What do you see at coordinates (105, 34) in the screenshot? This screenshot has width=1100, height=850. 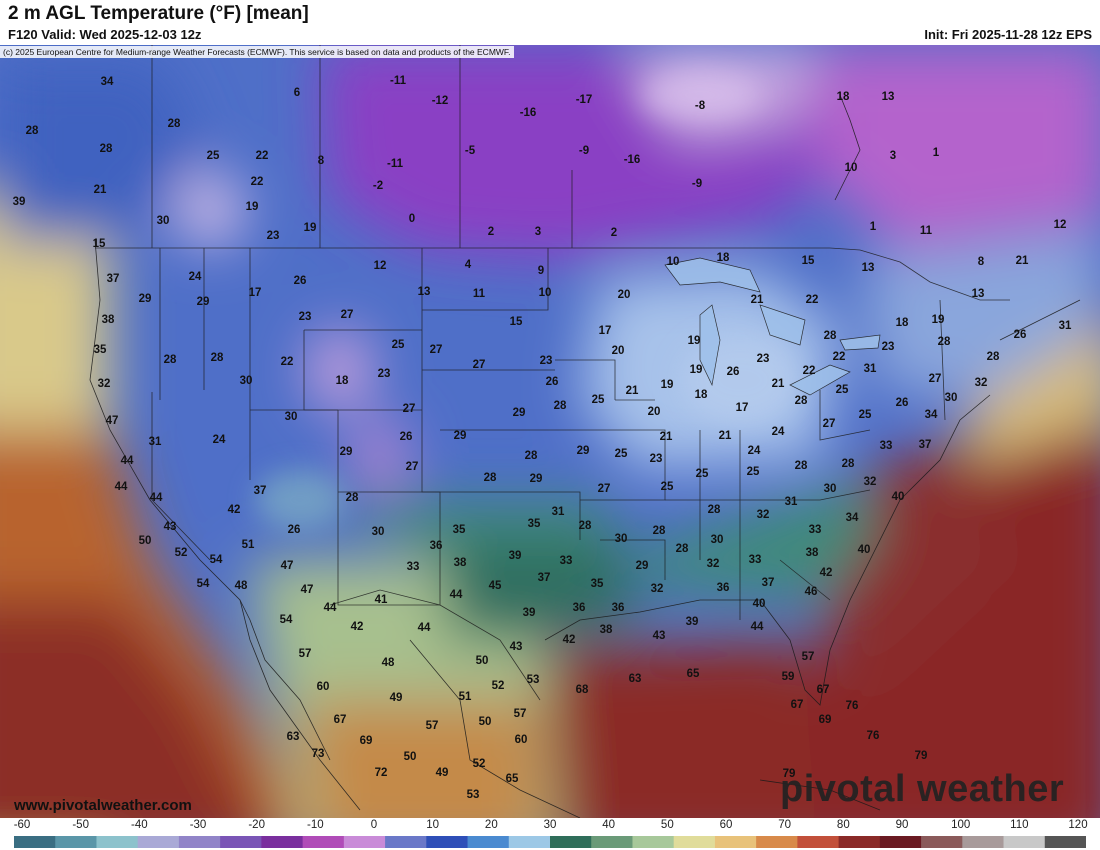 I see `valid-time: F120 Valid: Wed 2025-12-03 12z` at bounding box center [105, 34].